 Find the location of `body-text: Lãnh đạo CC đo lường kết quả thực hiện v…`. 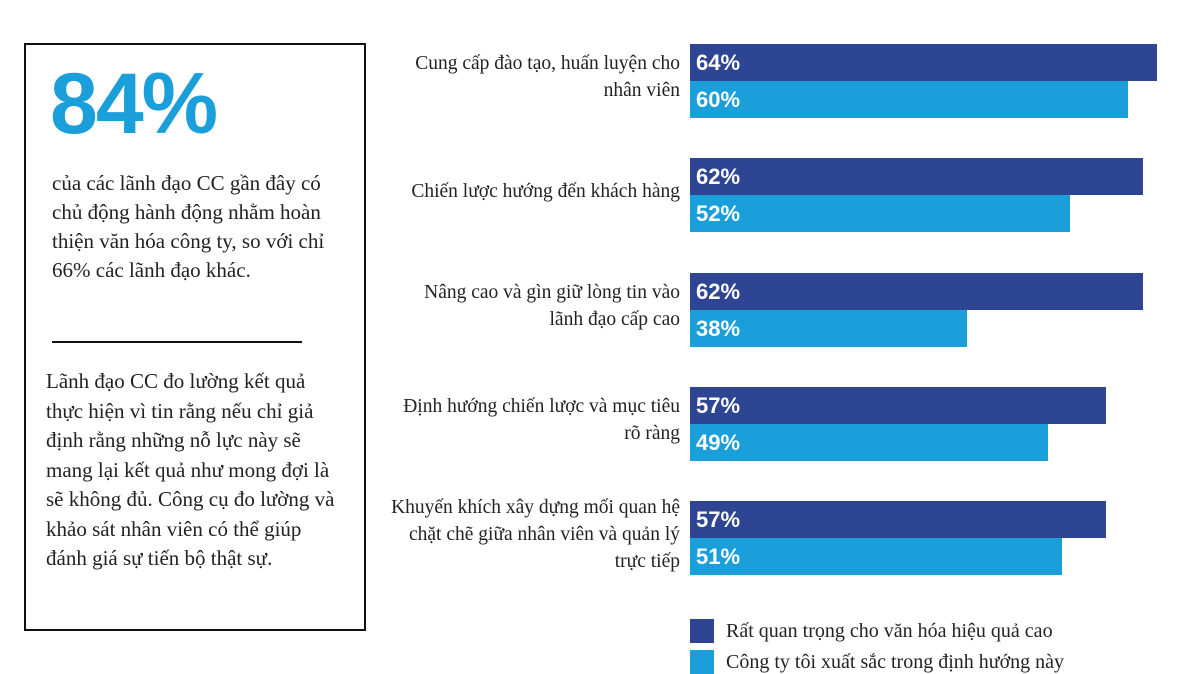

body-text: Lãnh đạo CC đo lường kết quả thực hiện v… is located at coordinates (190, 469).